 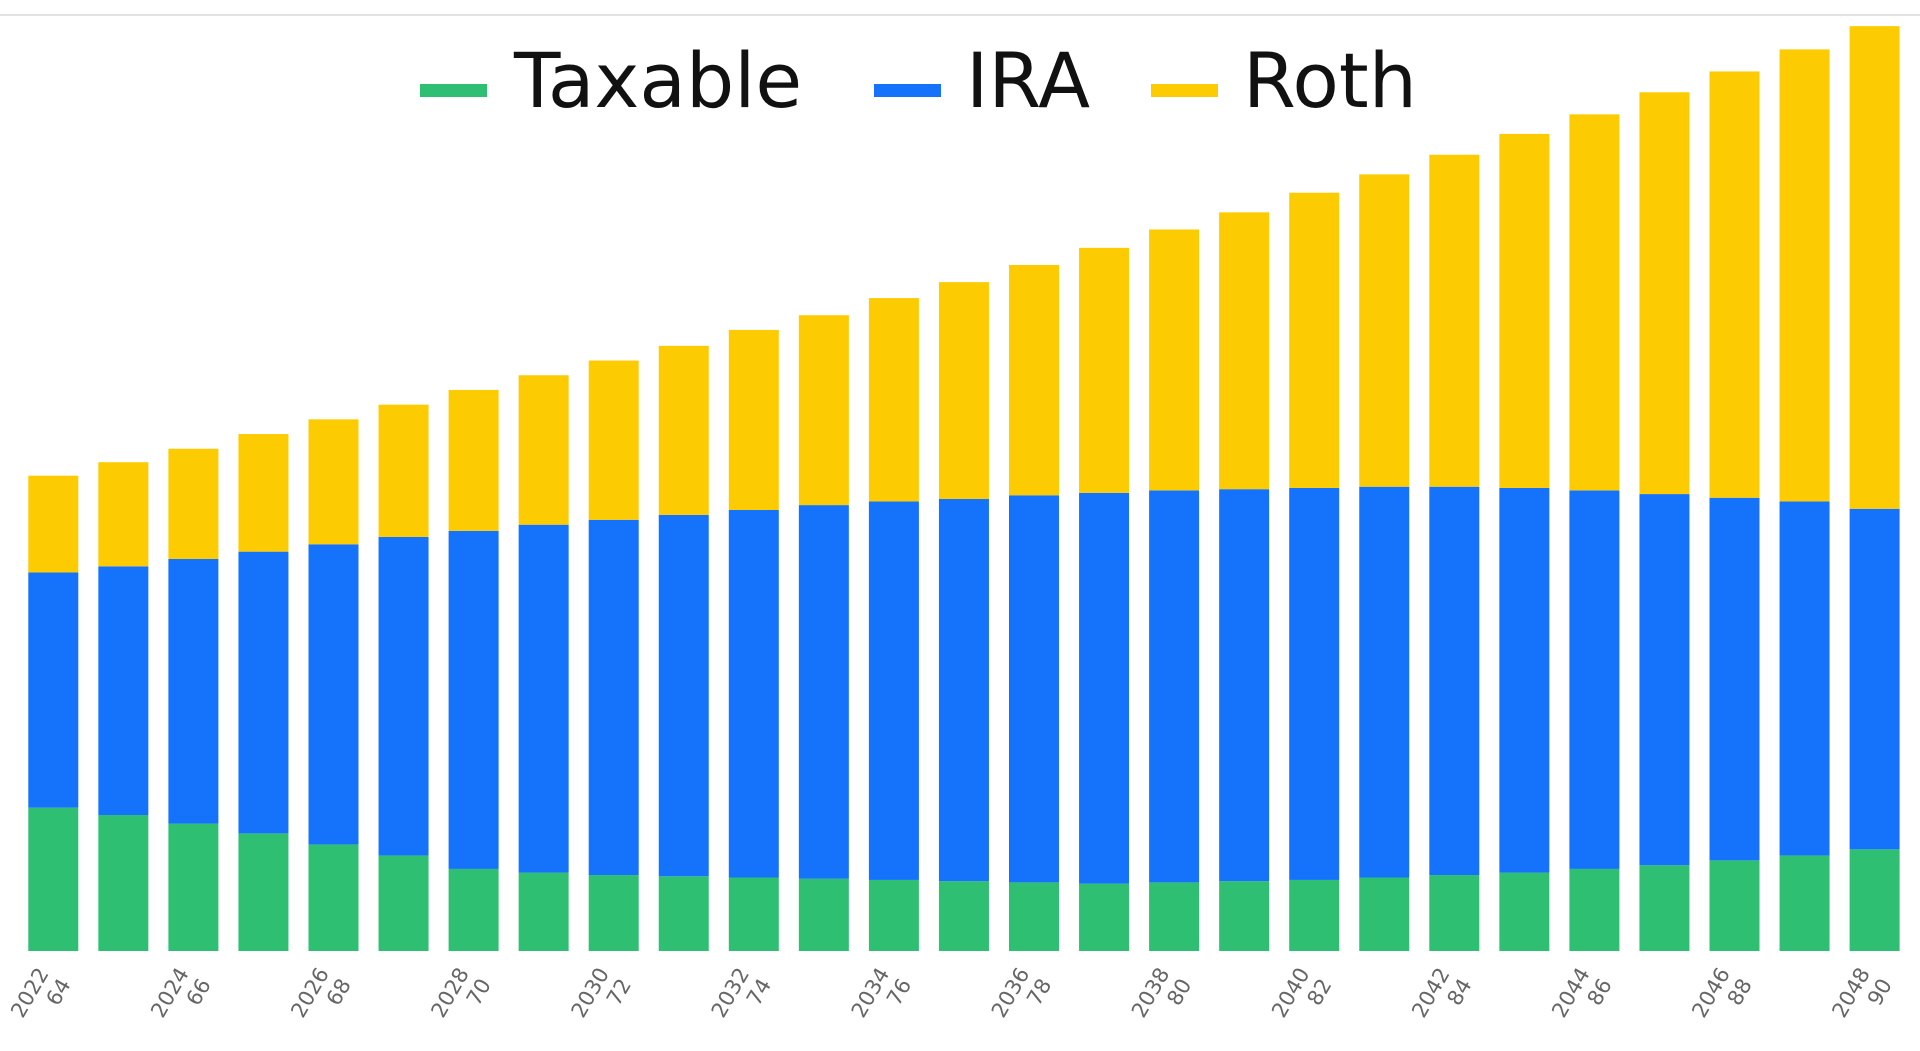 I want to click on legend-label: Roth, so click(x=1330, y=80).